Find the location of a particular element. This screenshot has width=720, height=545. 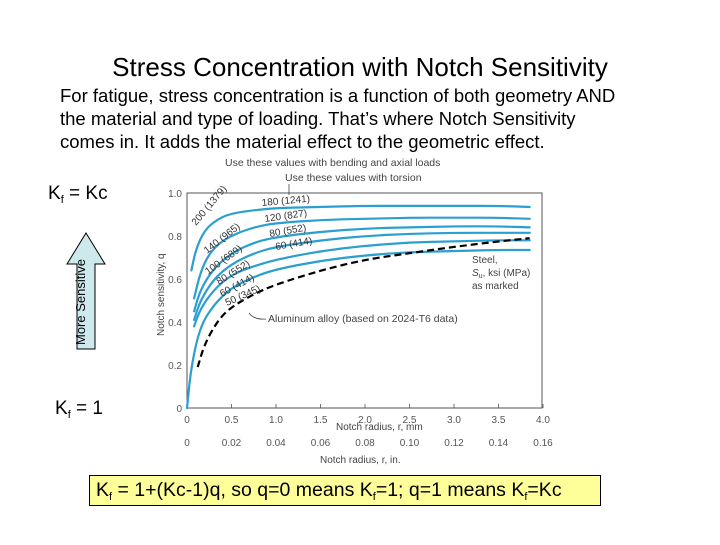

up-arrow-icon is located at coordinates (86, 291).